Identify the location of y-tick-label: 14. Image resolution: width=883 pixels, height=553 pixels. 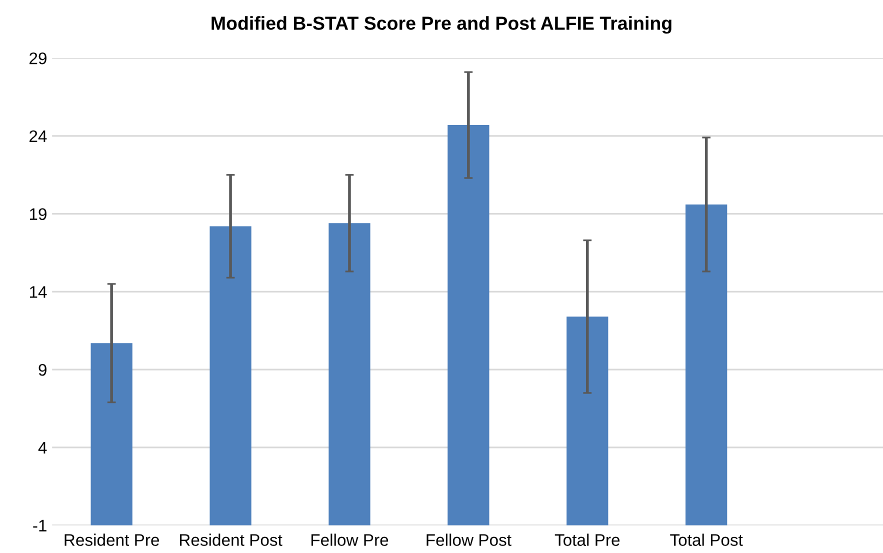
(38, 292).